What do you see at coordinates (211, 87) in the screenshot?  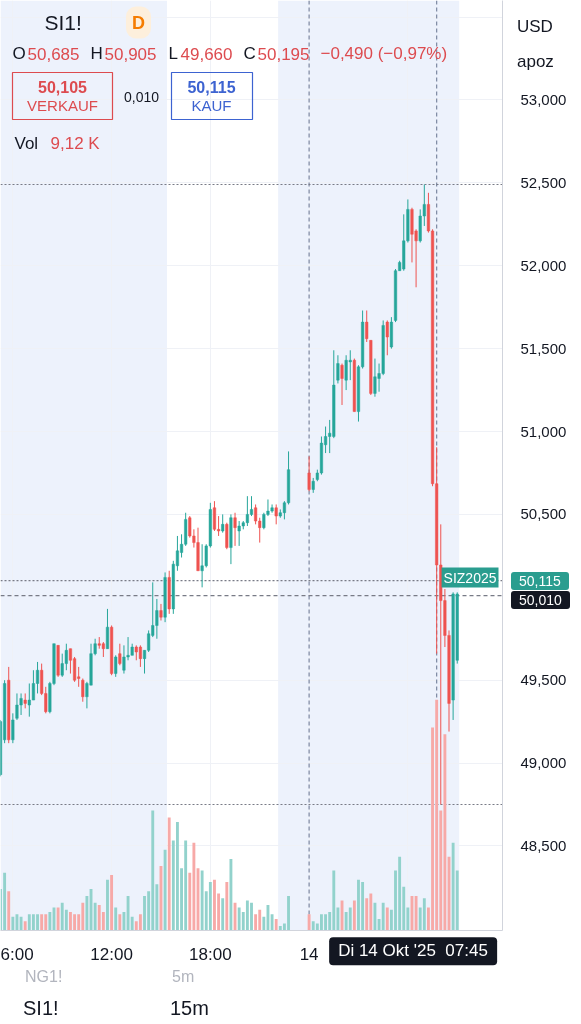 I see `annotation: 50,115` at bounding box center [211, 87].